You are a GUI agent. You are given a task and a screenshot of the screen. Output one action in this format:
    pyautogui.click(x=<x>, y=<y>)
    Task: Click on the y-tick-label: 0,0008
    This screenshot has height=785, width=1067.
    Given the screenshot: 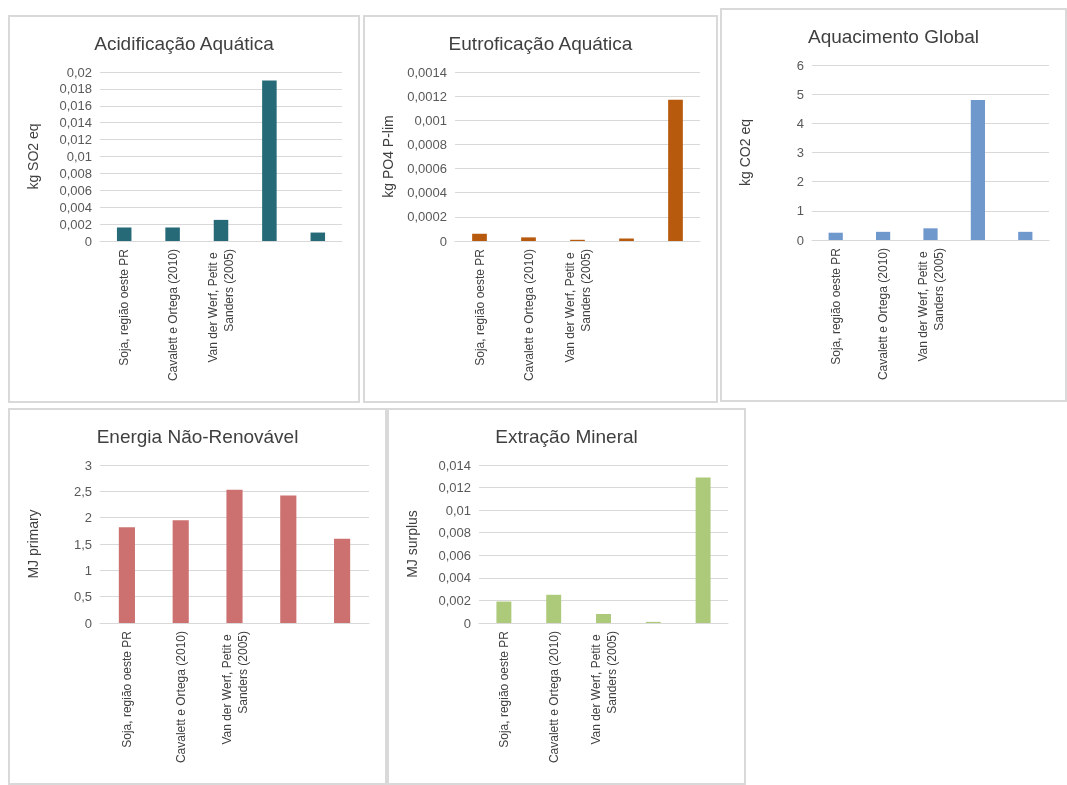 What is the action you would take?
    pyautogui.click(x=427, y=144)
    